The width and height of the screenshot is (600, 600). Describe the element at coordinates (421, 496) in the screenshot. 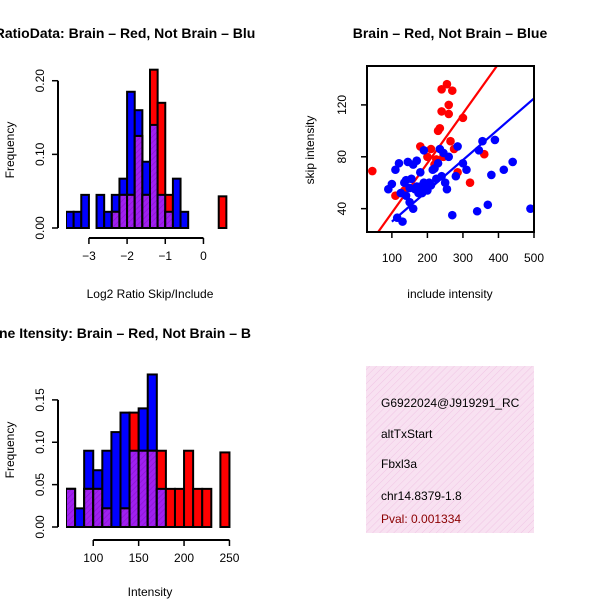

I see `info-location: chr14.8379-1.8` at that location.